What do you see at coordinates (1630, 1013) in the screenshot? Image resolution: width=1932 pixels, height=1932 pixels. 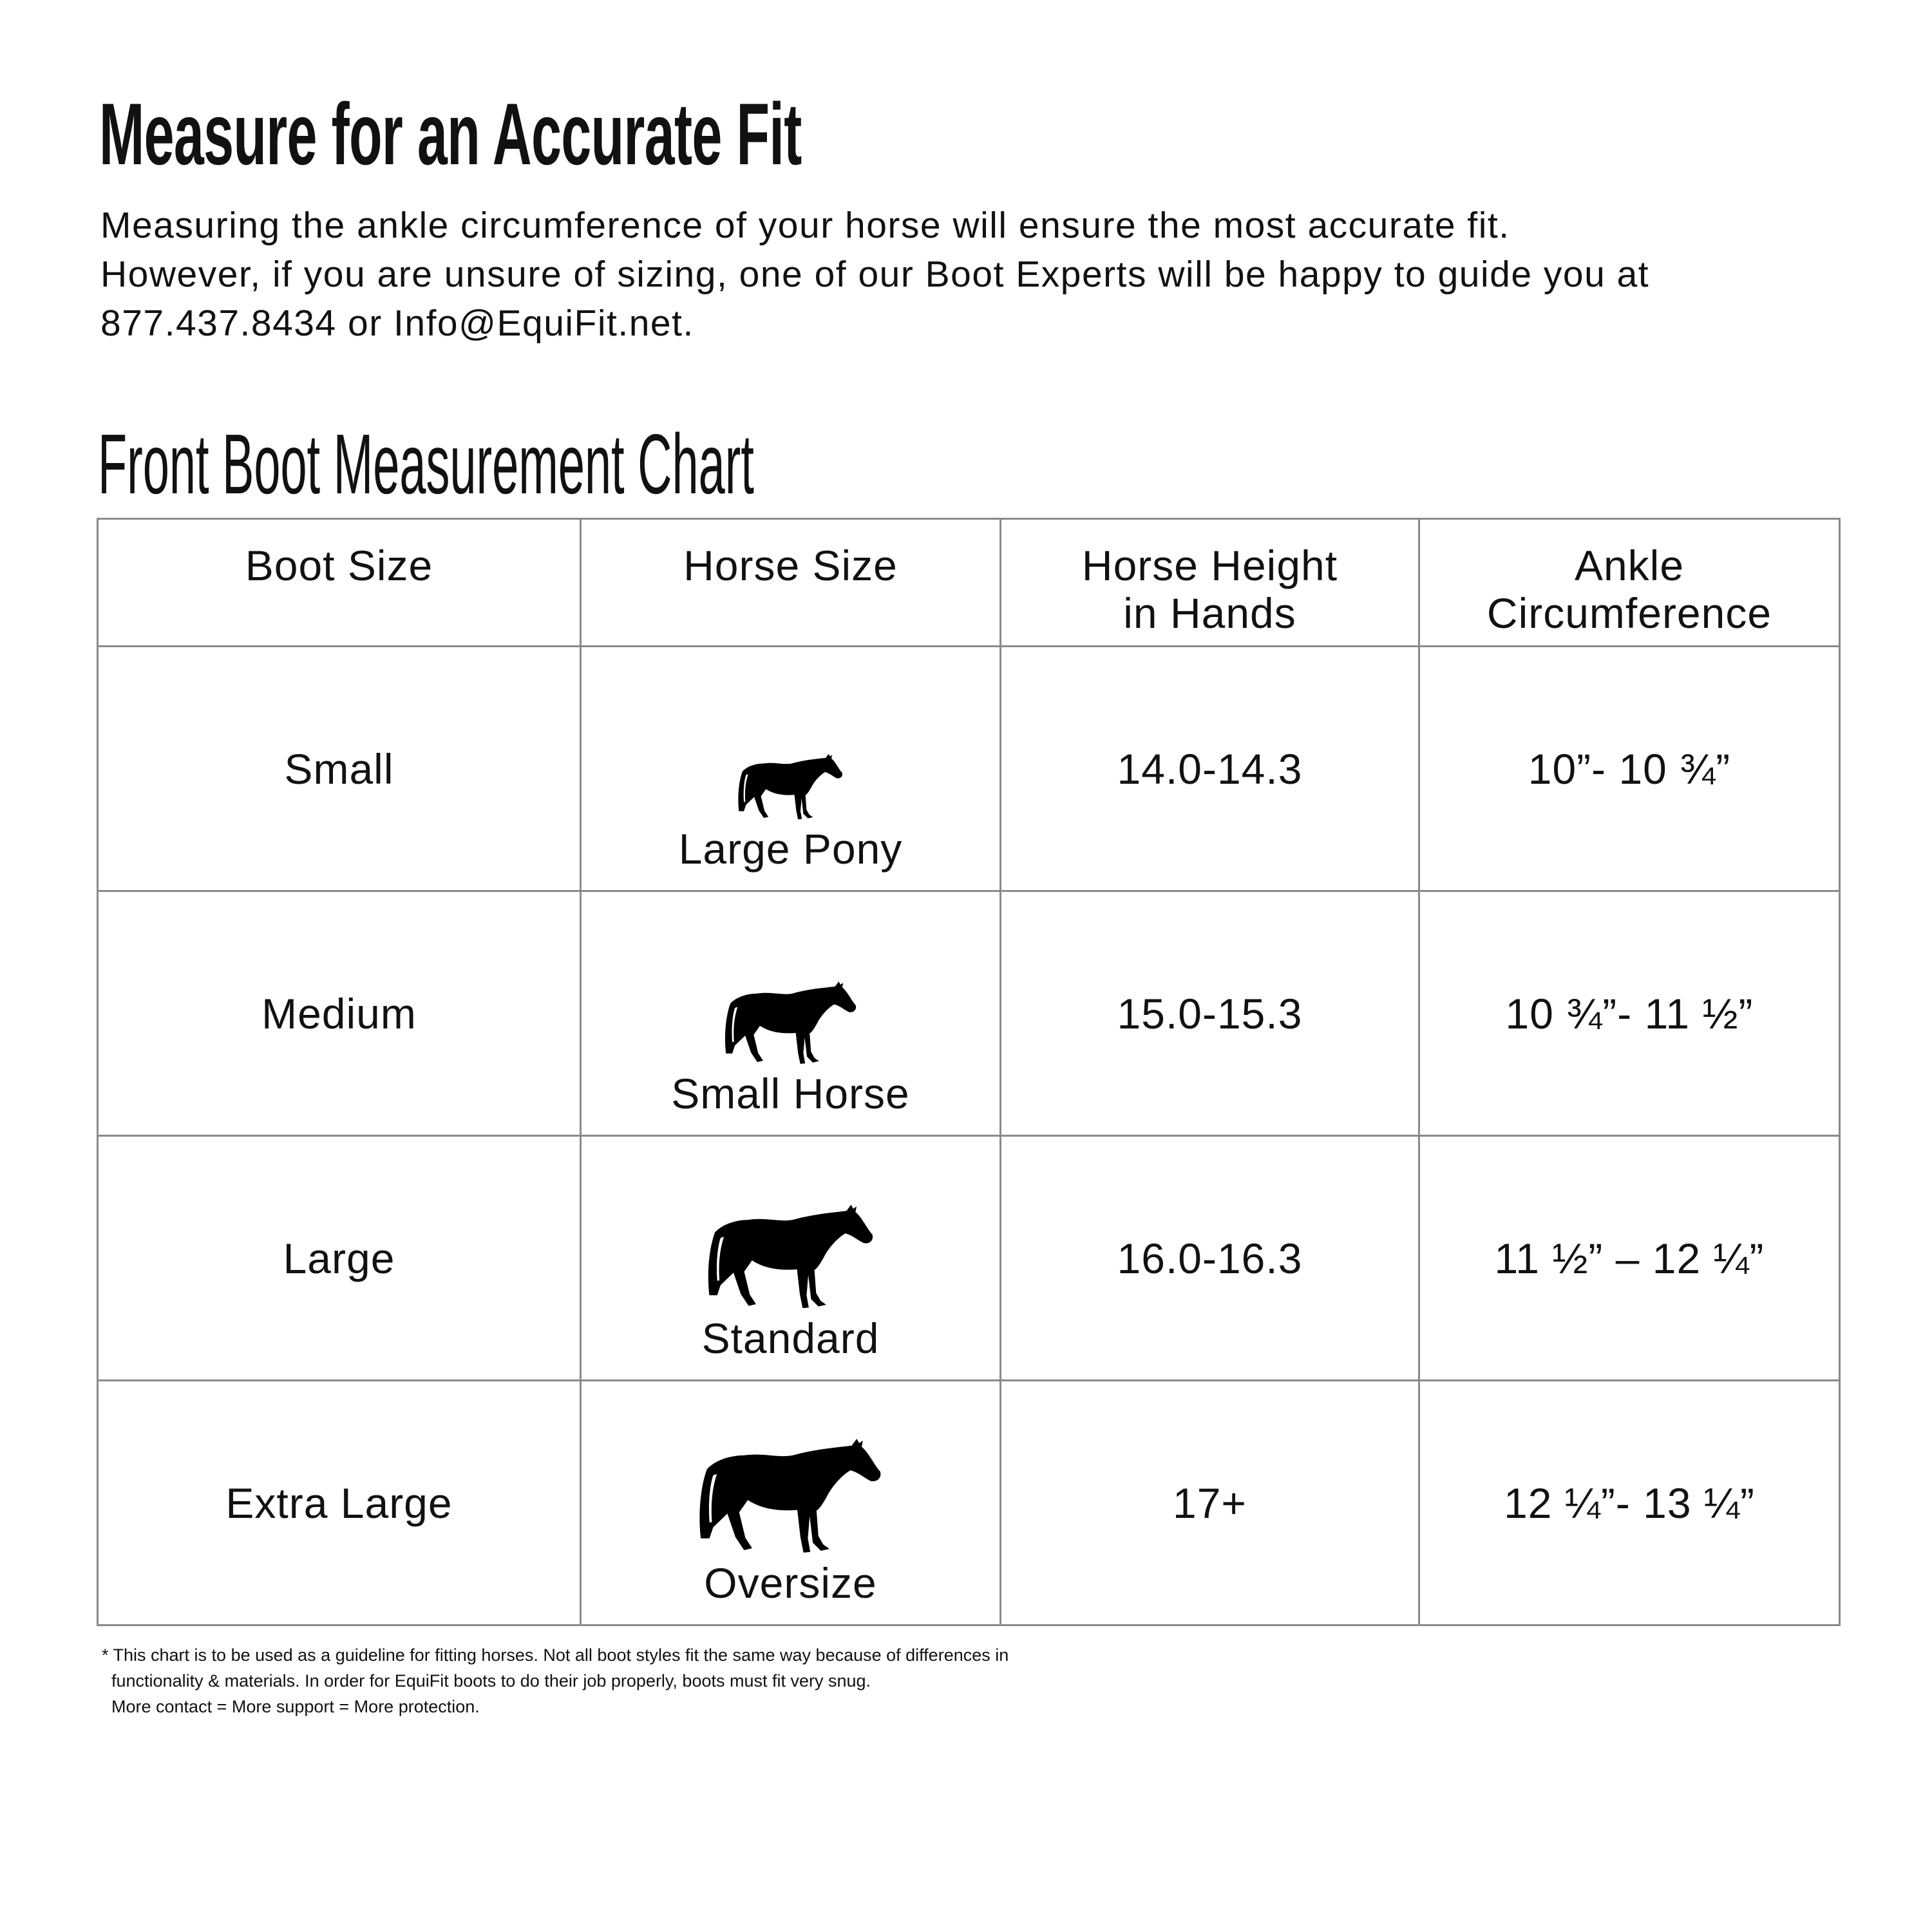 I see `ankle-circumference-cell: 10 ¾”- 11 ½”` at bounding box center [1630, 1013].